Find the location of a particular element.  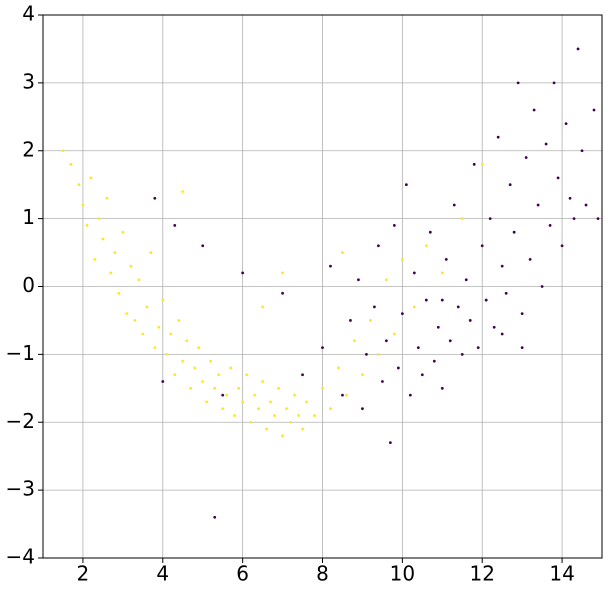

x-tick-label: 10 is located at coordinates (402, 574).